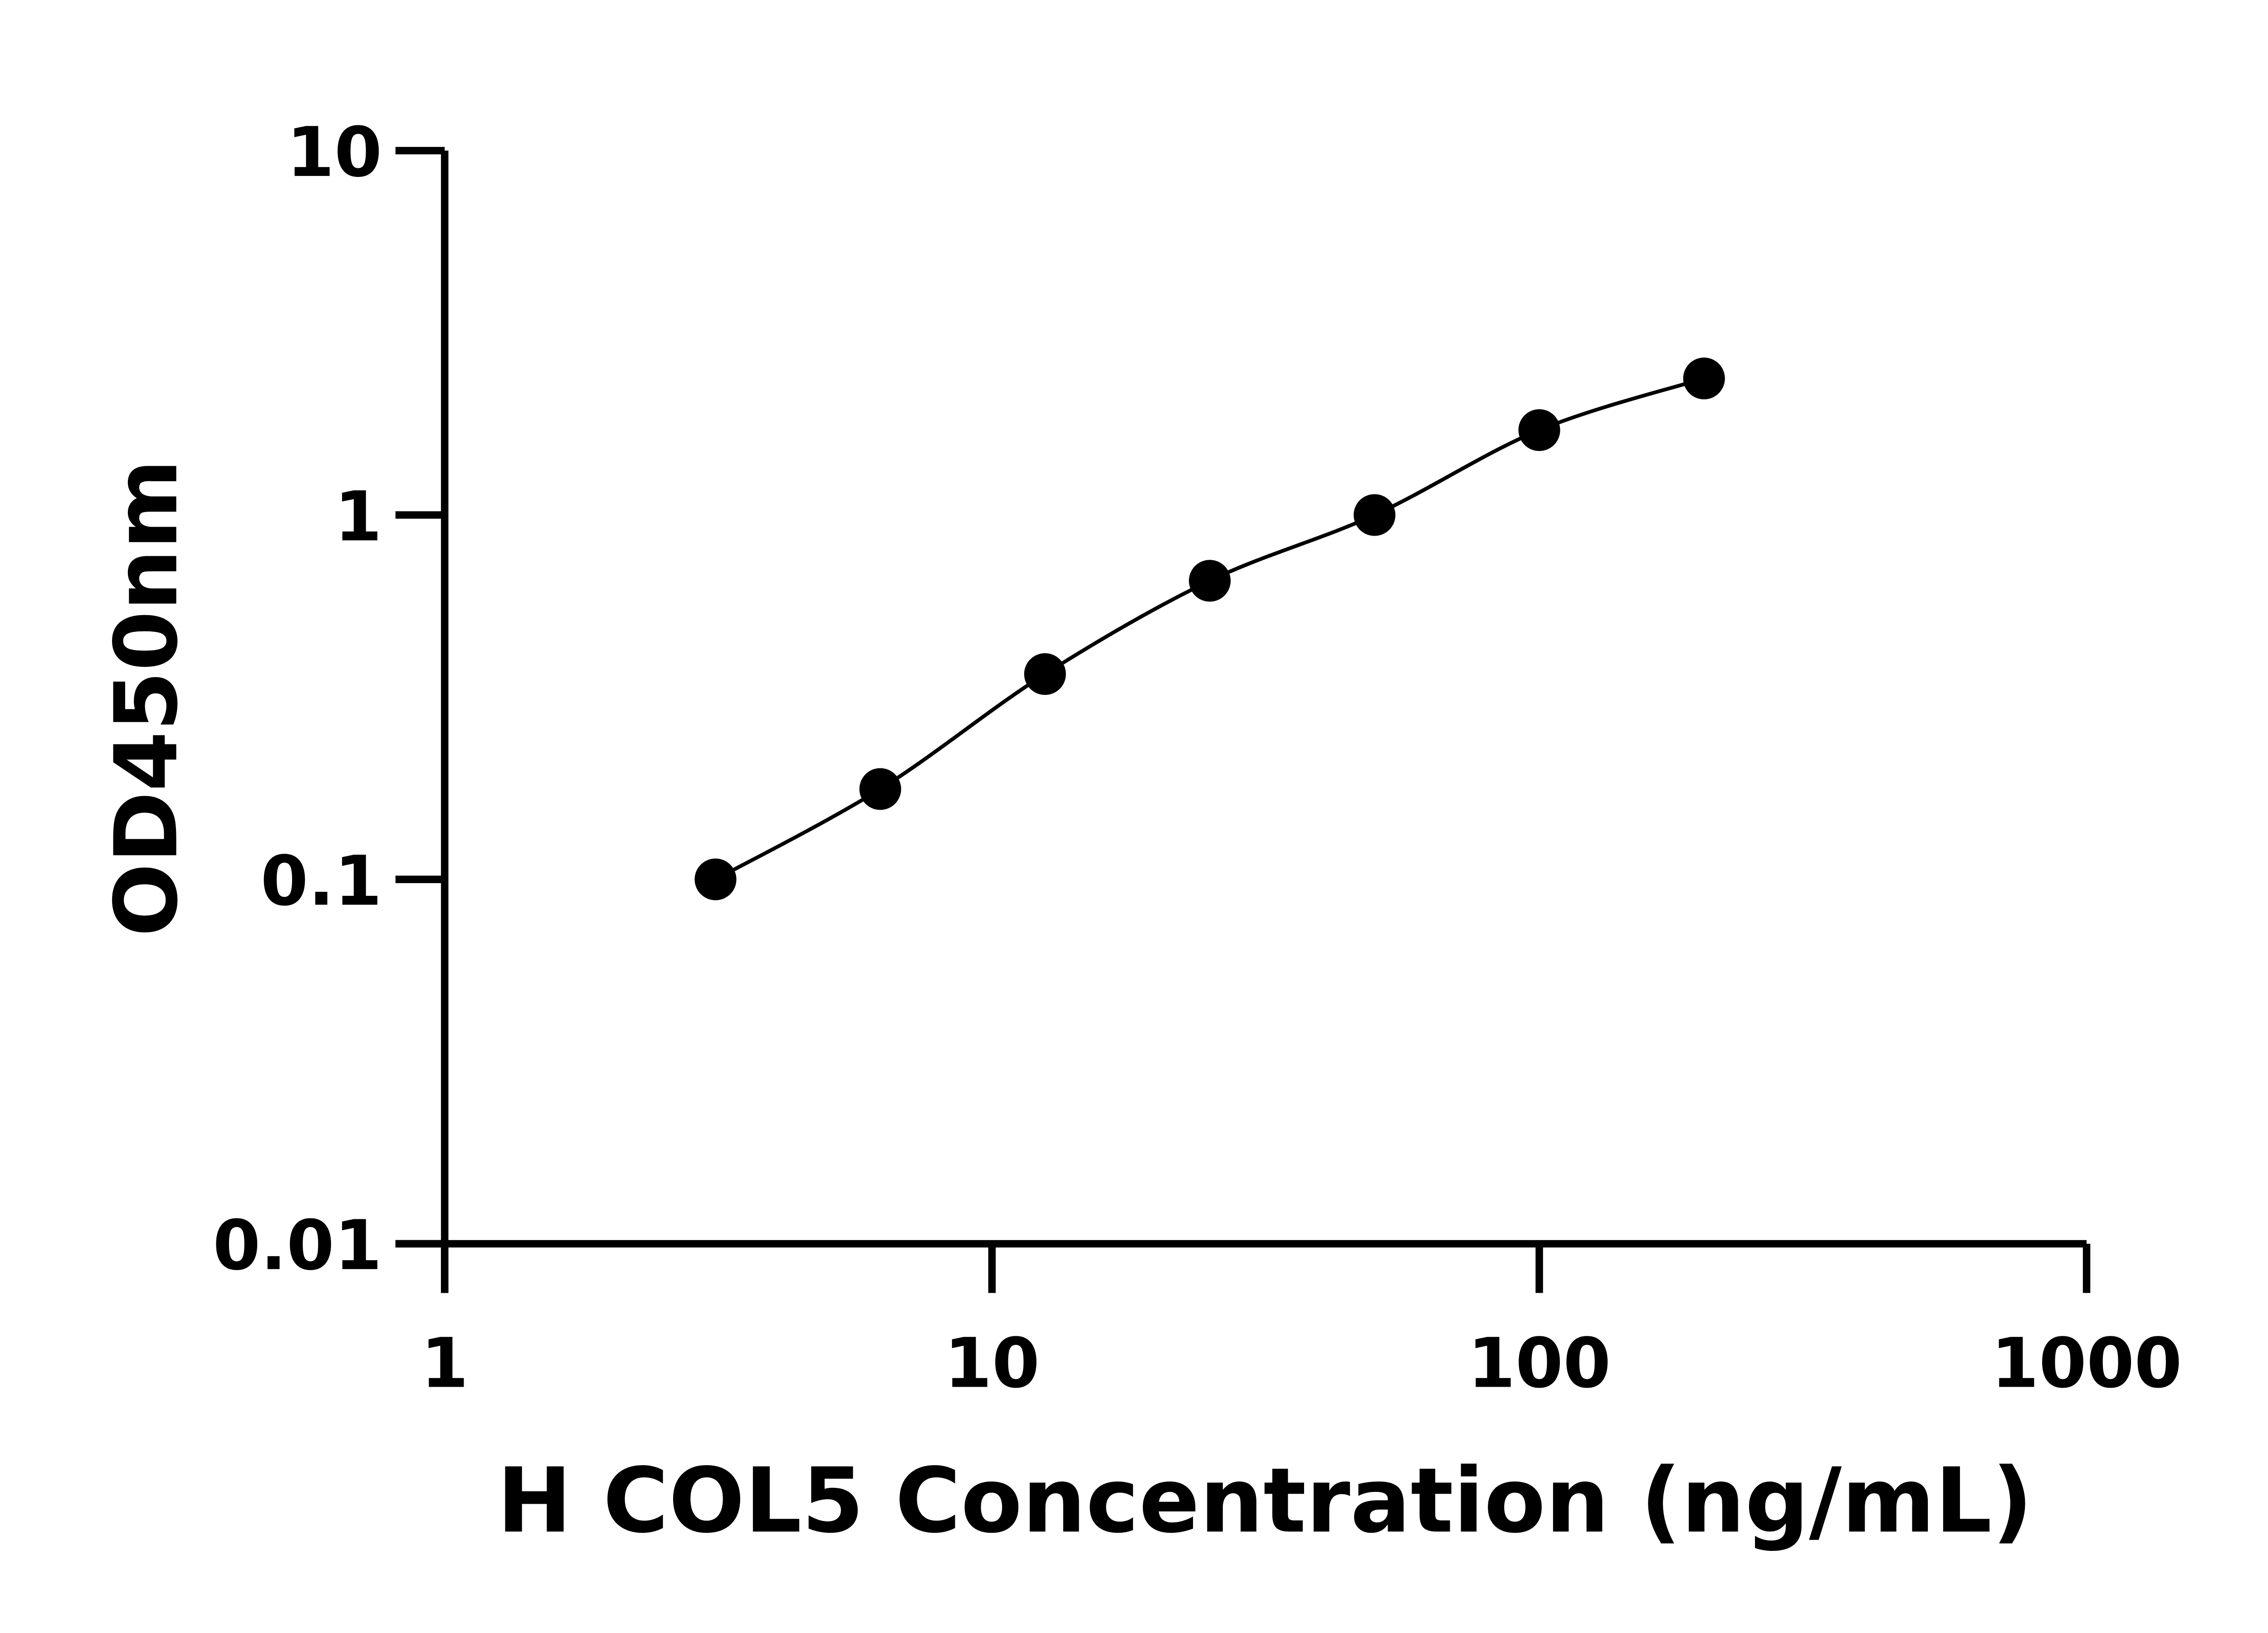  I want to click on x-tick-label: 100, so click(1540, 1363).